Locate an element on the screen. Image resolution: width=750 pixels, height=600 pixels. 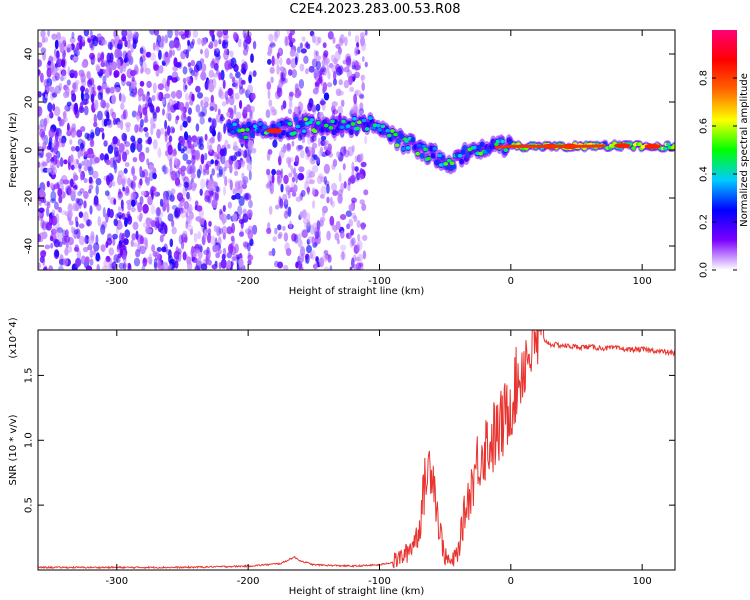
spectrogram-x-tick-label: 100 is located at coordinates (642, 281).